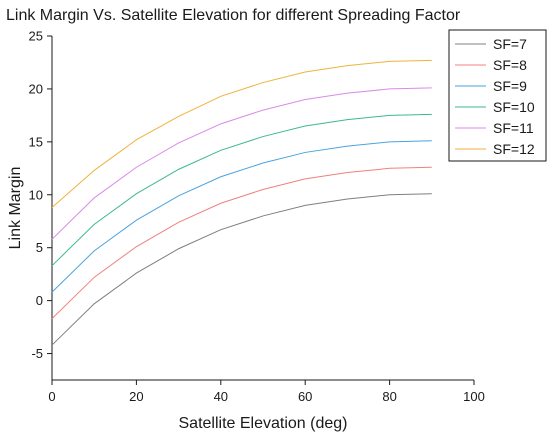 This screenshot has height=435, width=550. I want to click on x-tick-label: 60, so click(305, 396).